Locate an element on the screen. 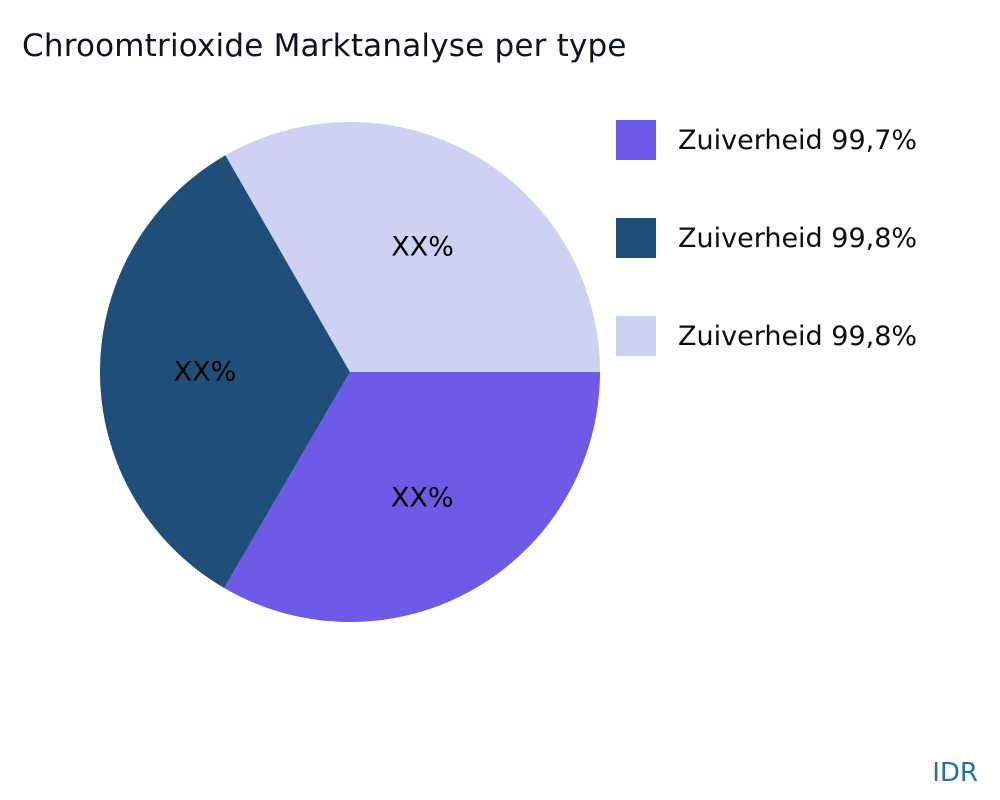 The width and height of the screenshot is (1000, 800). legend-label-2: Zuiverheid 99,8% is located at coordinates (798, 336).